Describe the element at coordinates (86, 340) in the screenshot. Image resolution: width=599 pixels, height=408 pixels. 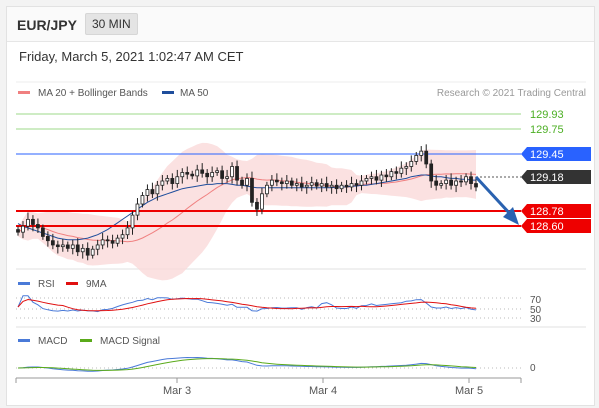
I see `macd-signal-legend-swatch` at that location.